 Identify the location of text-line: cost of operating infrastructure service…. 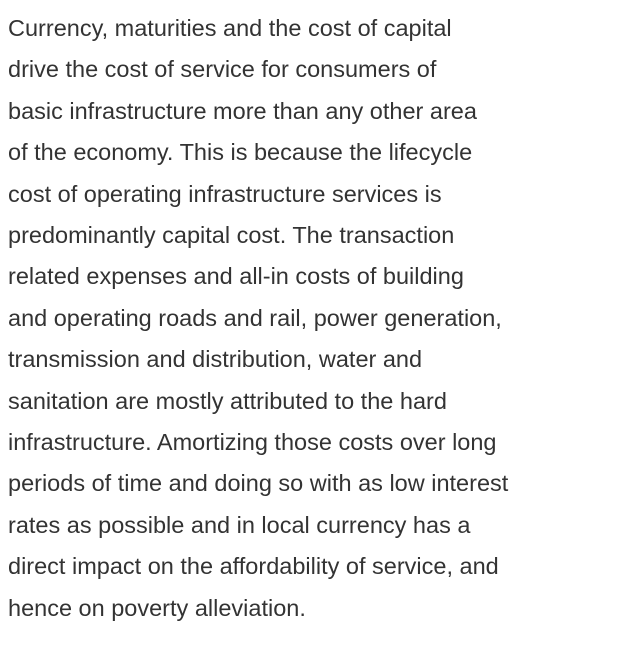
(225, 193).